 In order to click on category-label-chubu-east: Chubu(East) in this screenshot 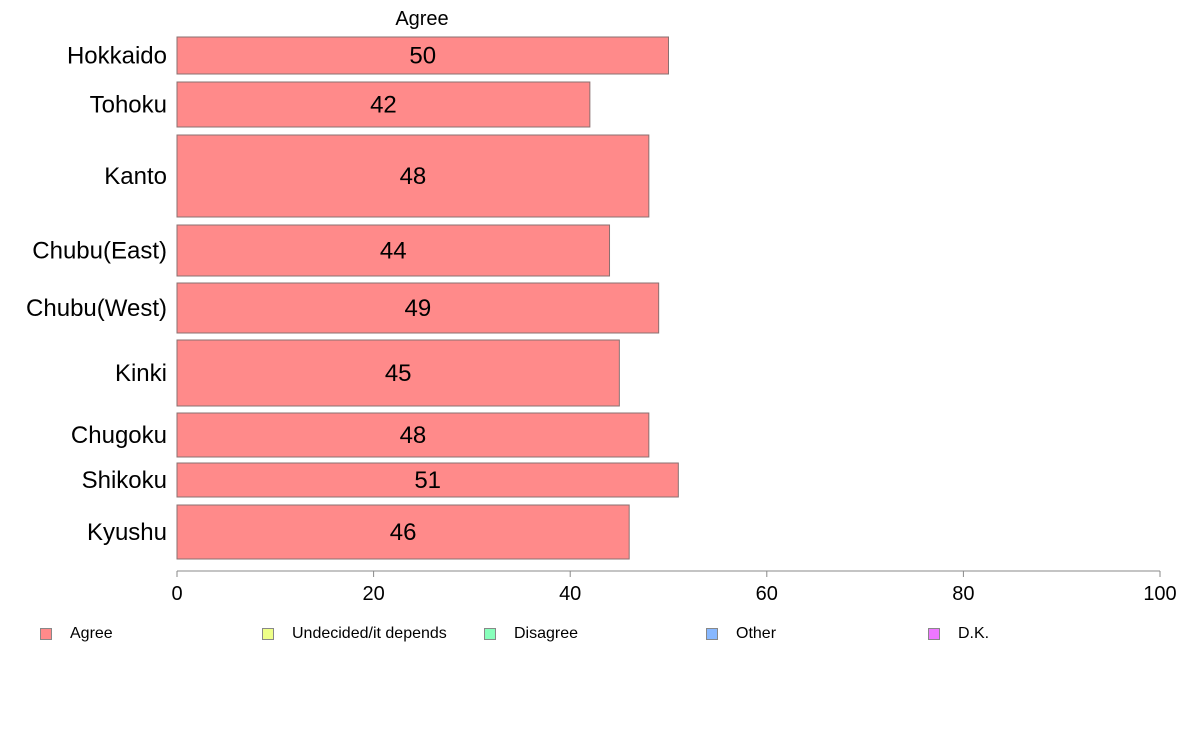, I will do `click(99, 251)`.